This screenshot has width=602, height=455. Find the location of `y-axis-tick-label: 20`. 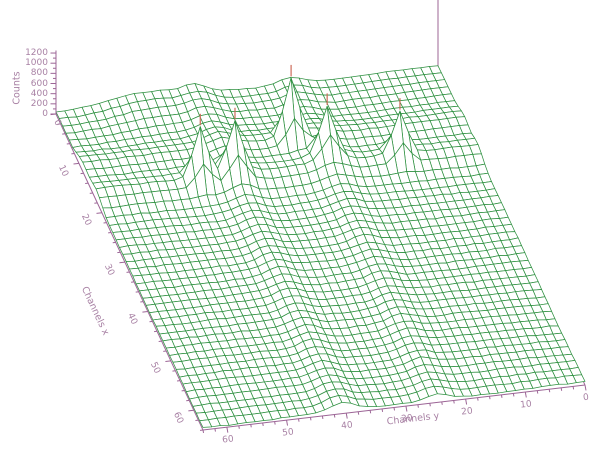

y-axis-tick-label: 20 is located at coordinates (466, 412).